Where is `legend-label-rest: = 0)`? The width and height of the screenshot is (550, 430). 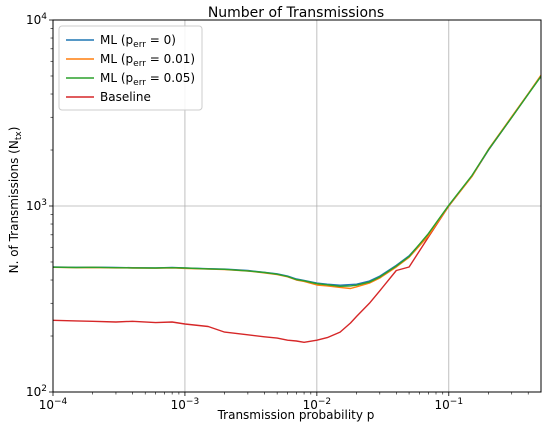 legend-label-rest: = 0) is located at coordinates (161, 40).